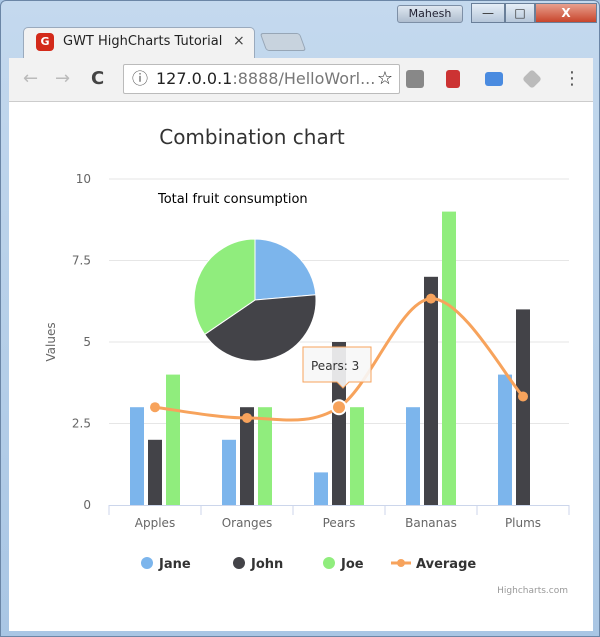 This screenshot has width=600, height=637. Describe the element at coordinates (45, 42) in the screenshot. I see `favicon-icon: G` at that location.